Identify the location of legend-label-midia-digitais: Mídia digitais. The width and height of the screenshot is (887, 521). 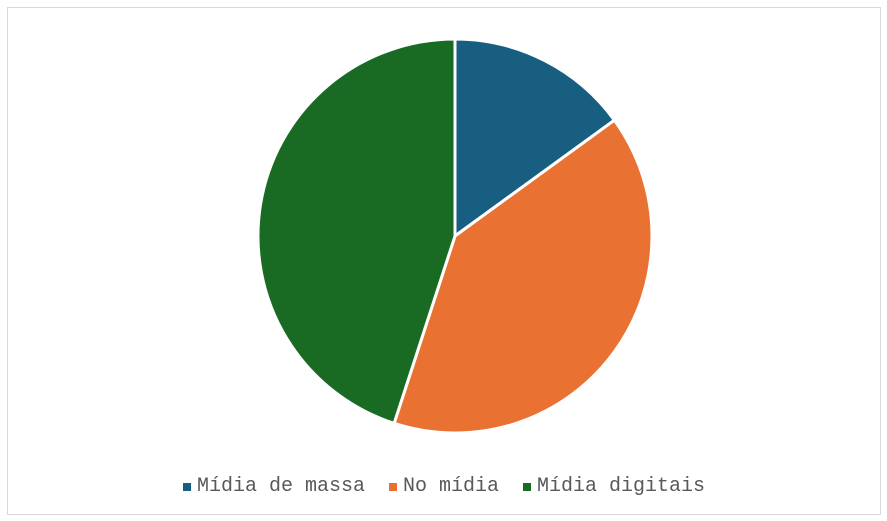
(621, 486).